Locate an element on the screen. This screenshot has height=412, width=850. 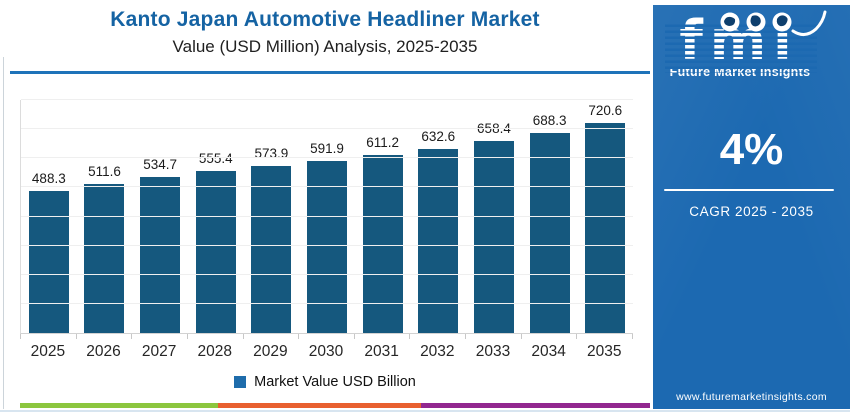
bar-2027 is located at coordinates (160, 255).